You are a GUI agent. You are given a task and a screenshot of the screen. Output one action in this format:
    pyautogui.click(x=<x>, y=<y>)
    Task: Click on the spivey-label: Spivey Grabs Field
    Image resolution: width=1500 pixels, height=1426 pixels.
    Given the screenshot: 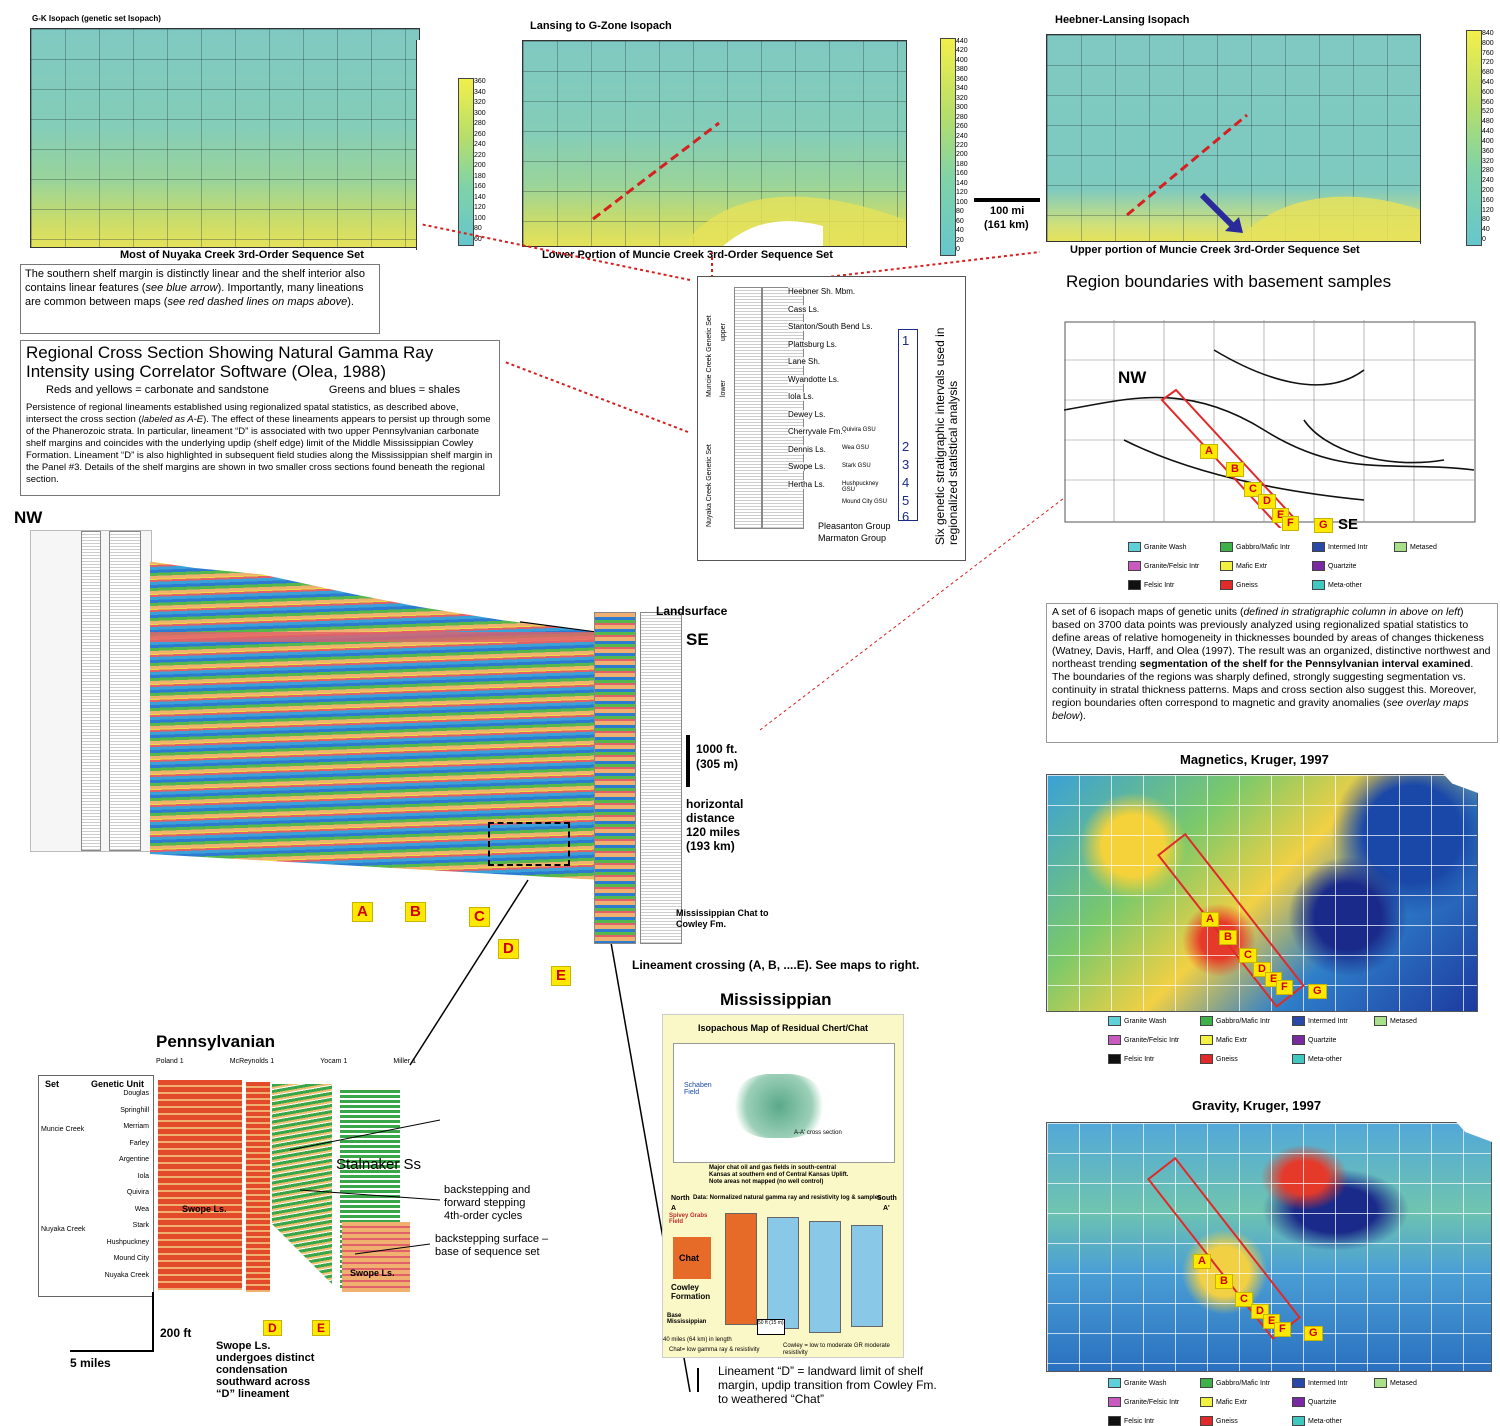 What is the action you would take?
    pyautogui.click(x=688, y=1219)
    